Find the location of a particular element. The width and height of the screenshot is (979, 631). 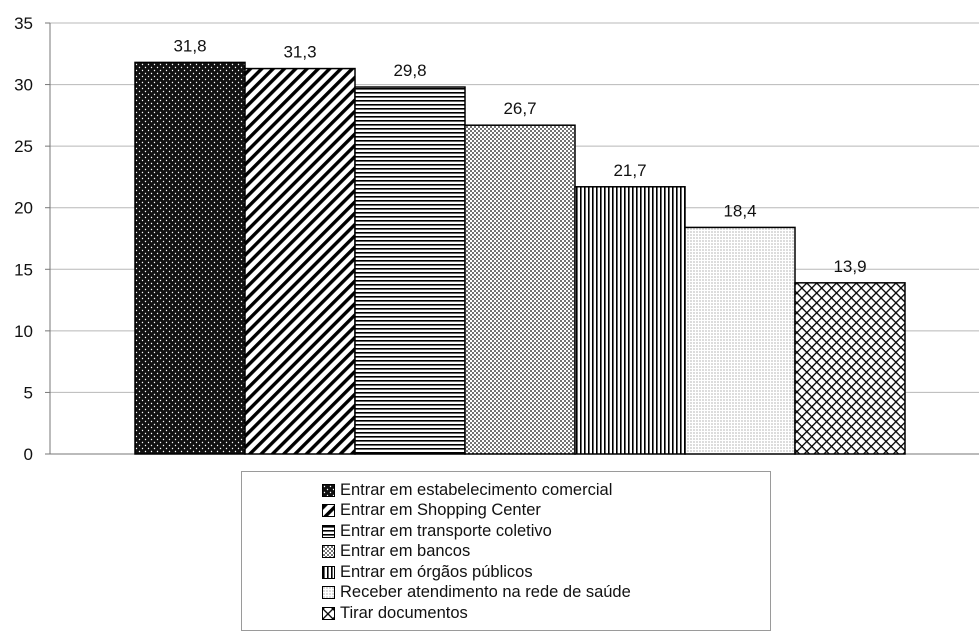

data-label: 18,4 is located at coordinates (739, 210).